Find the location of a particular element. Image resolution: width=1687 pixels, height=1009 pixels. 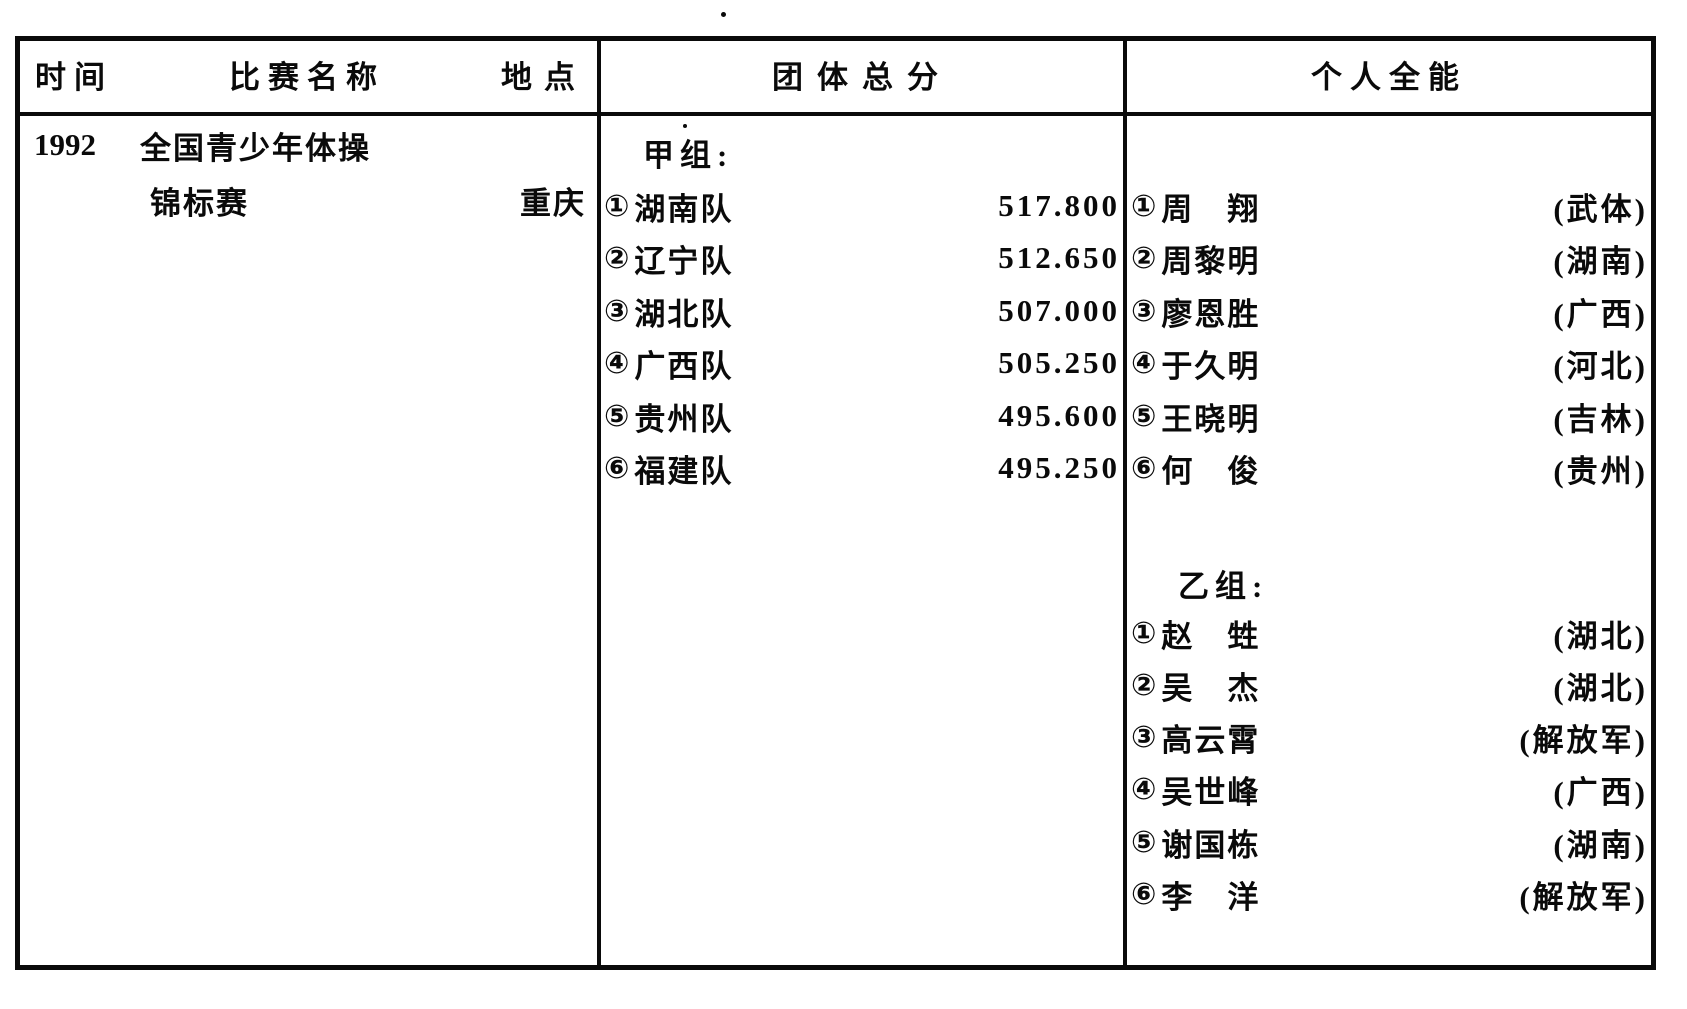

year-event-line: 1992 全国青少年体操 is located at coordinates (202, 145).